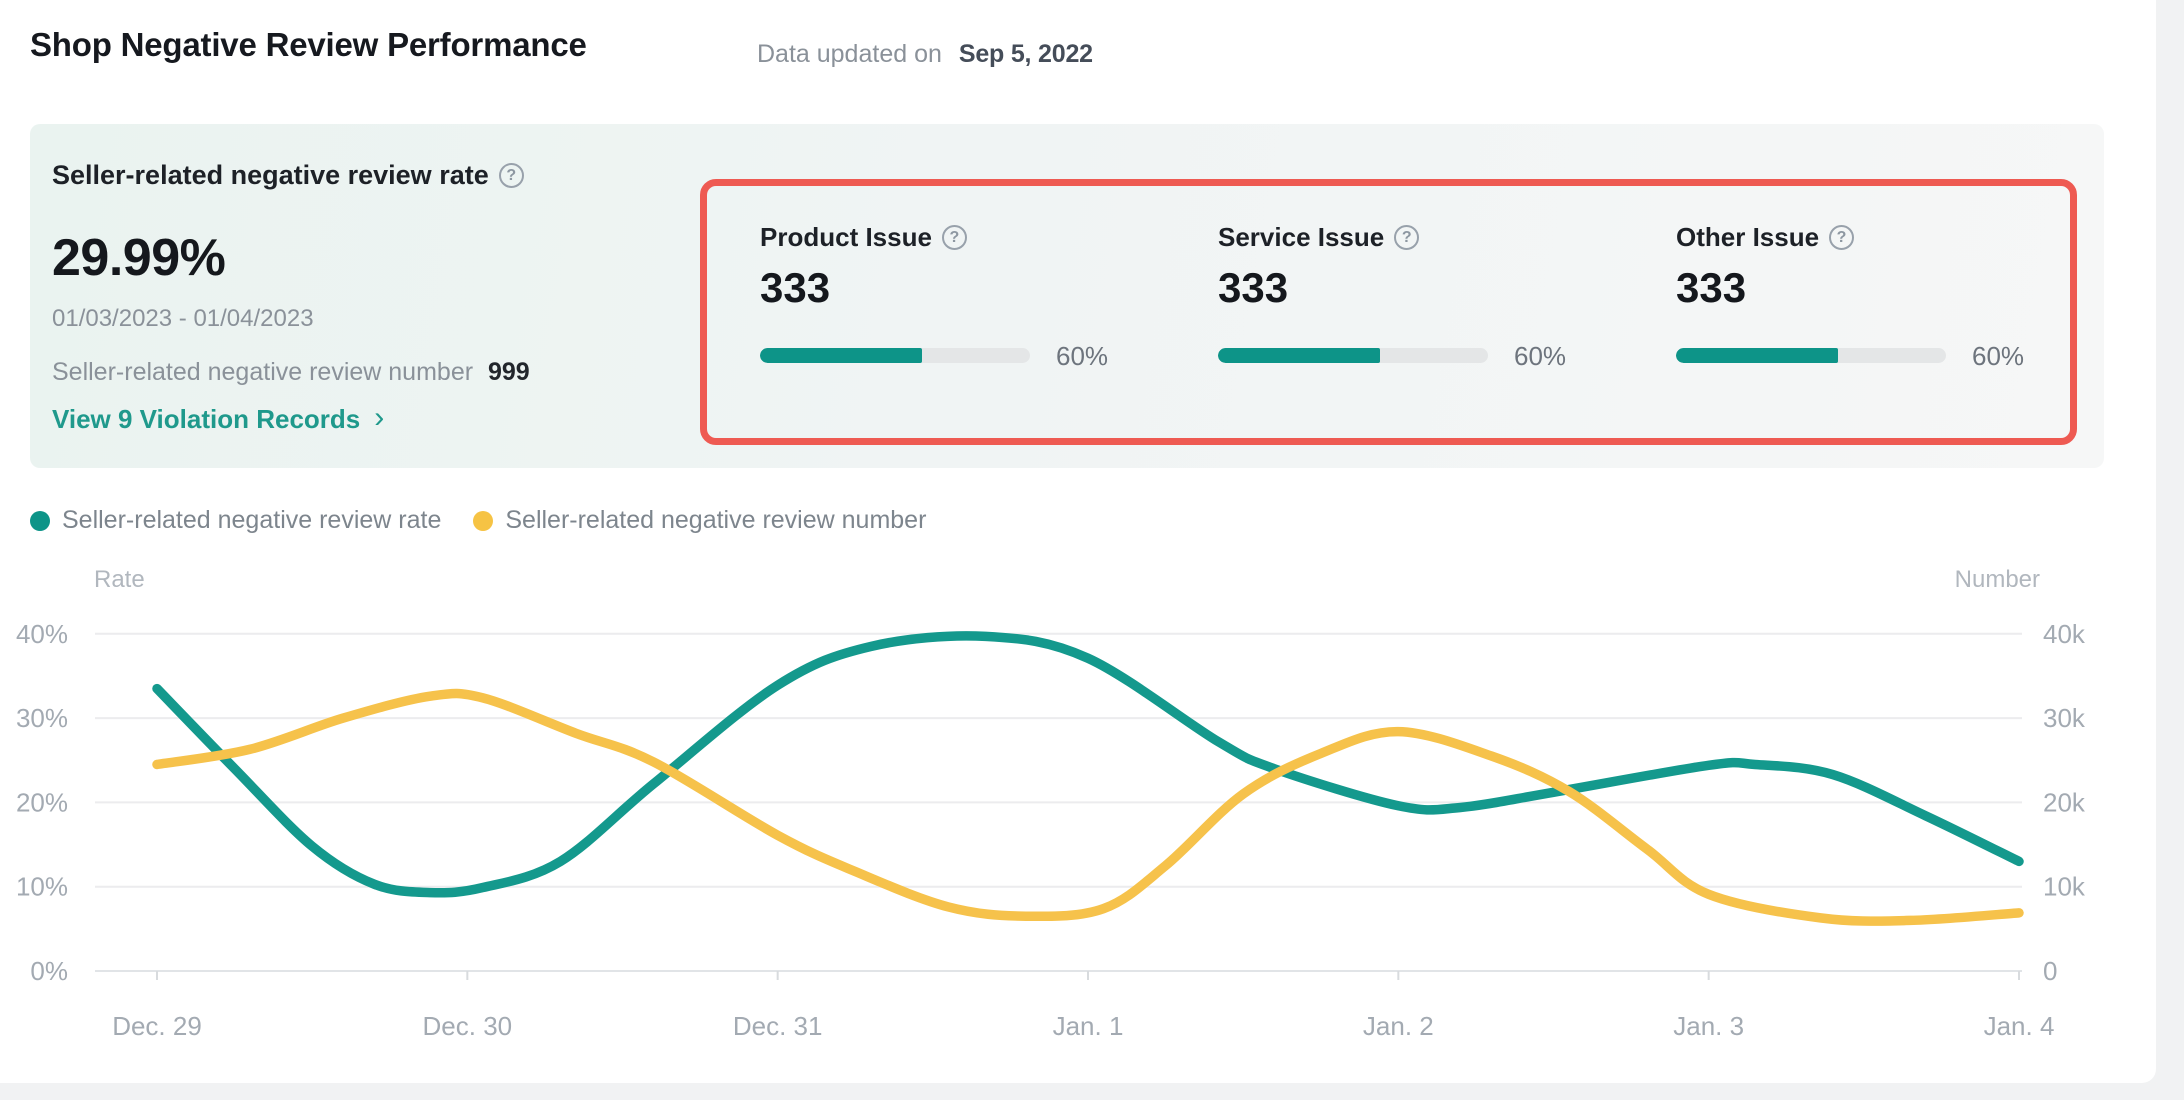 The width and height of the screenshot is (2184, 1100). I want to click on issue-label: Product Issue, so click(846, 237).